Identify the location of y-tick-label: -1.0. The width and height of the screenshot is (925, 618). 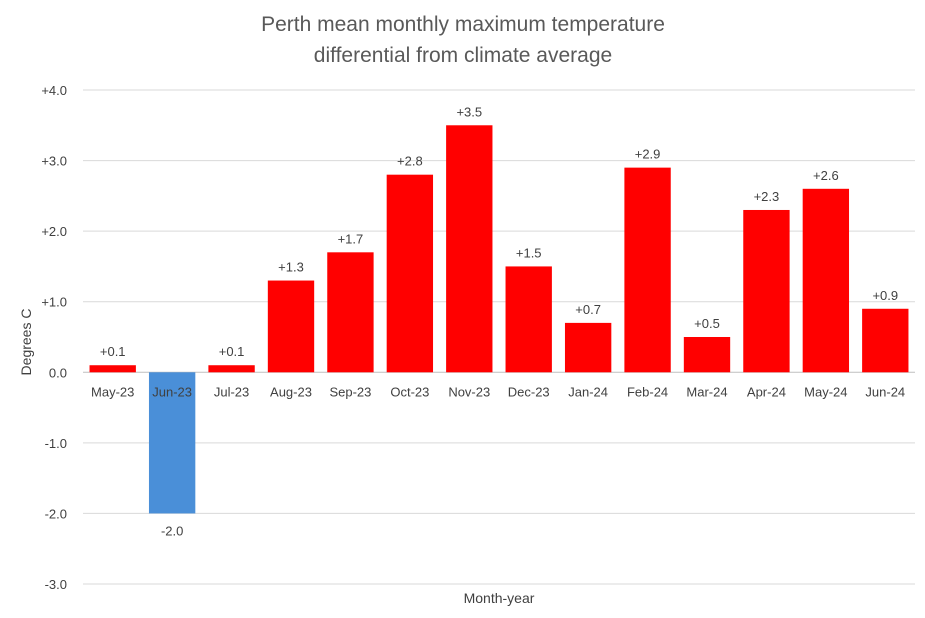
(56, 443).